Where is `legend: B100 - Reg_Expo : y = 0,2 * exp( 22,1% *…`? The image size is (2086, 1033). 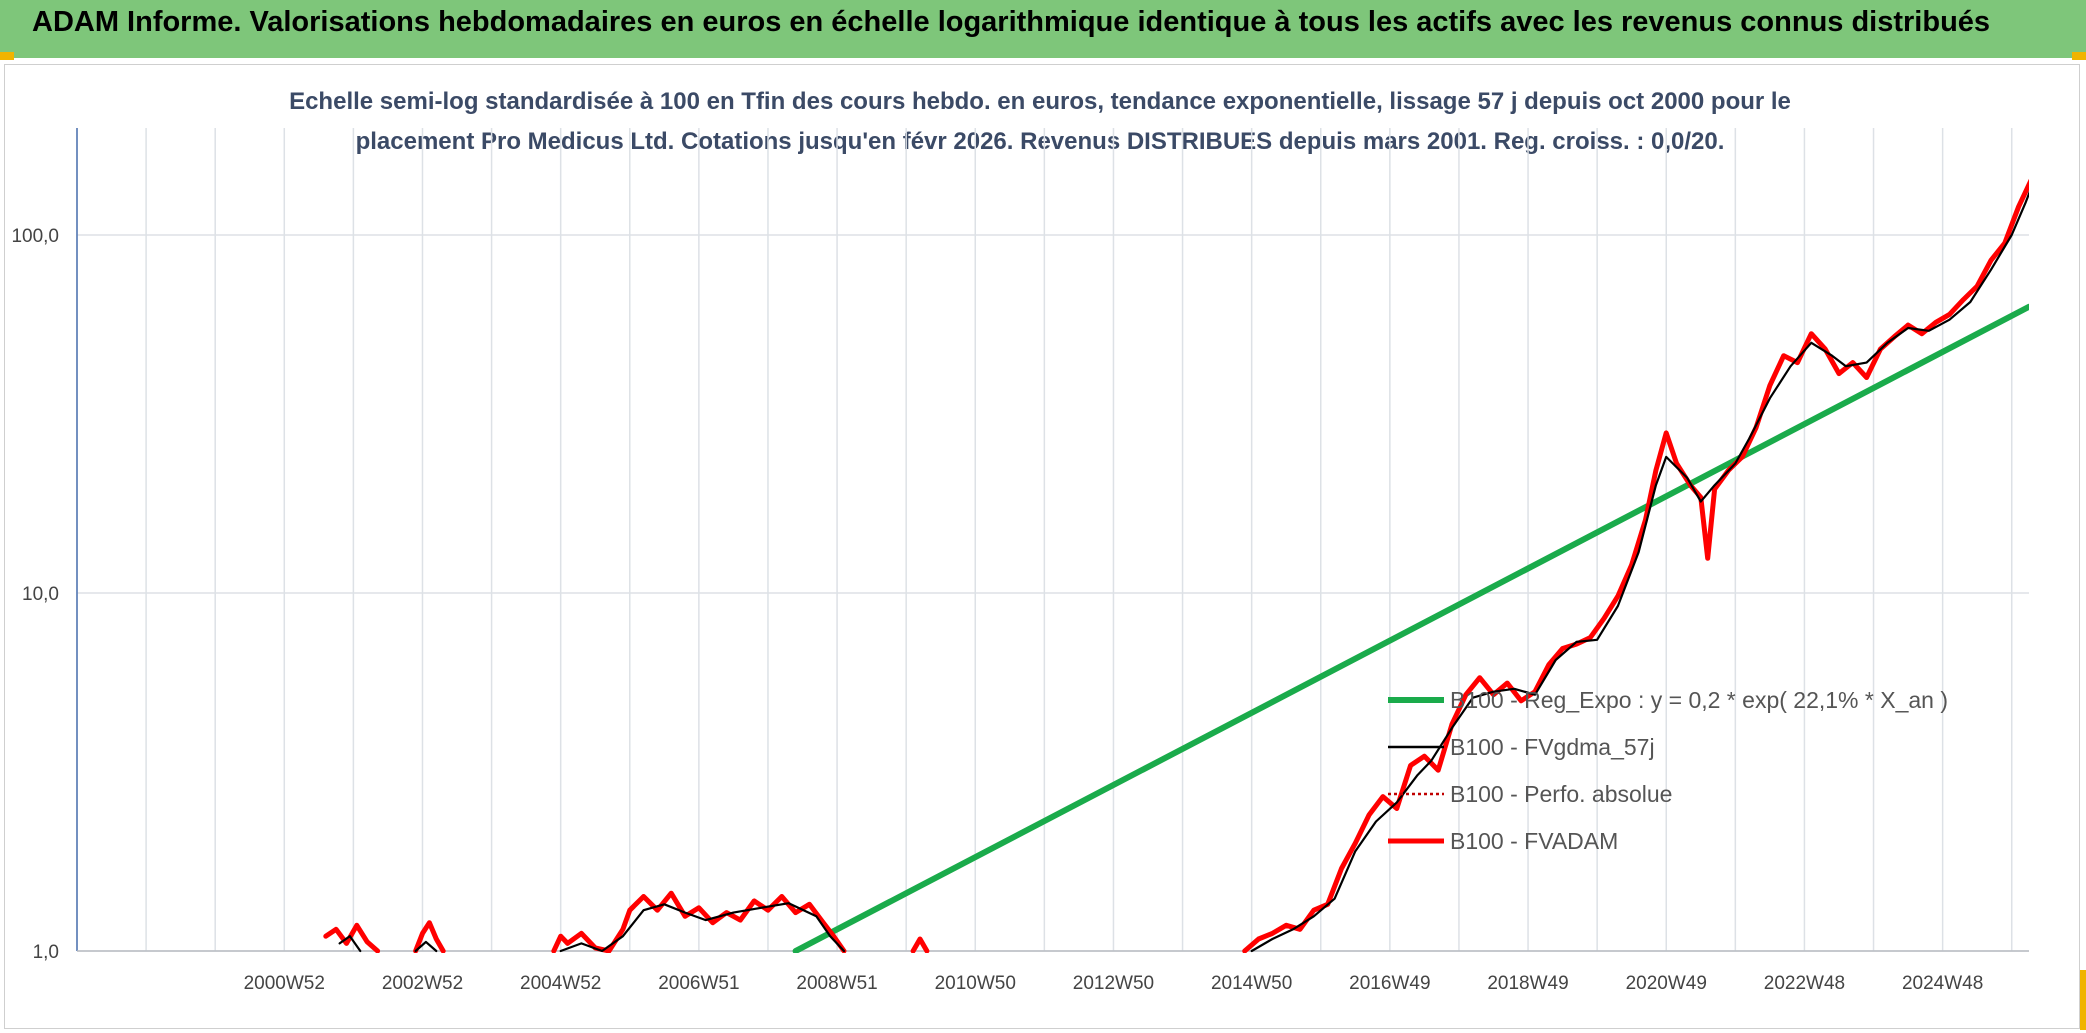 legend: B100 - Reg_Expo : y = 0,2 * exp( 22,1% *… is located at coordinates (1668, 770).